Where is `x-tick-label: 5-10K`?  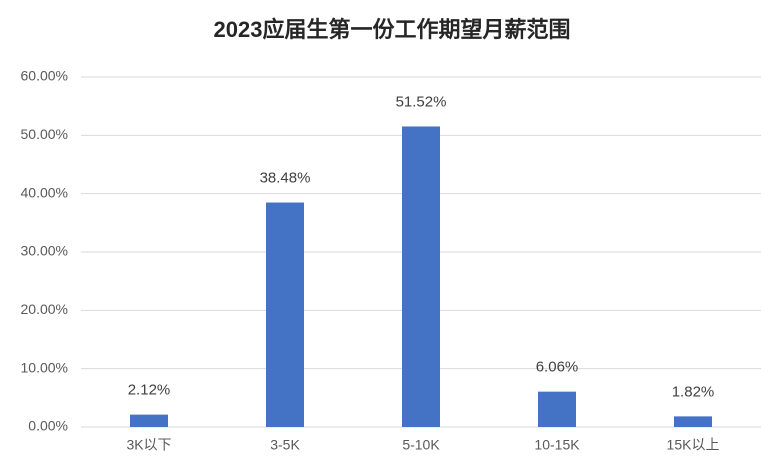 x-tick-label: 5-10K is located at coordinates (421, 445).